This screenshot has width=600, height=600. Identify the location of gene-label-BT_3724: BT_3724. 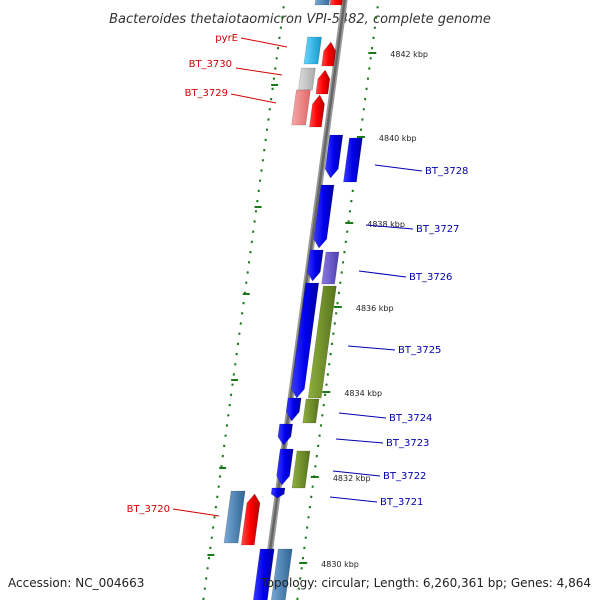
(410, 418).